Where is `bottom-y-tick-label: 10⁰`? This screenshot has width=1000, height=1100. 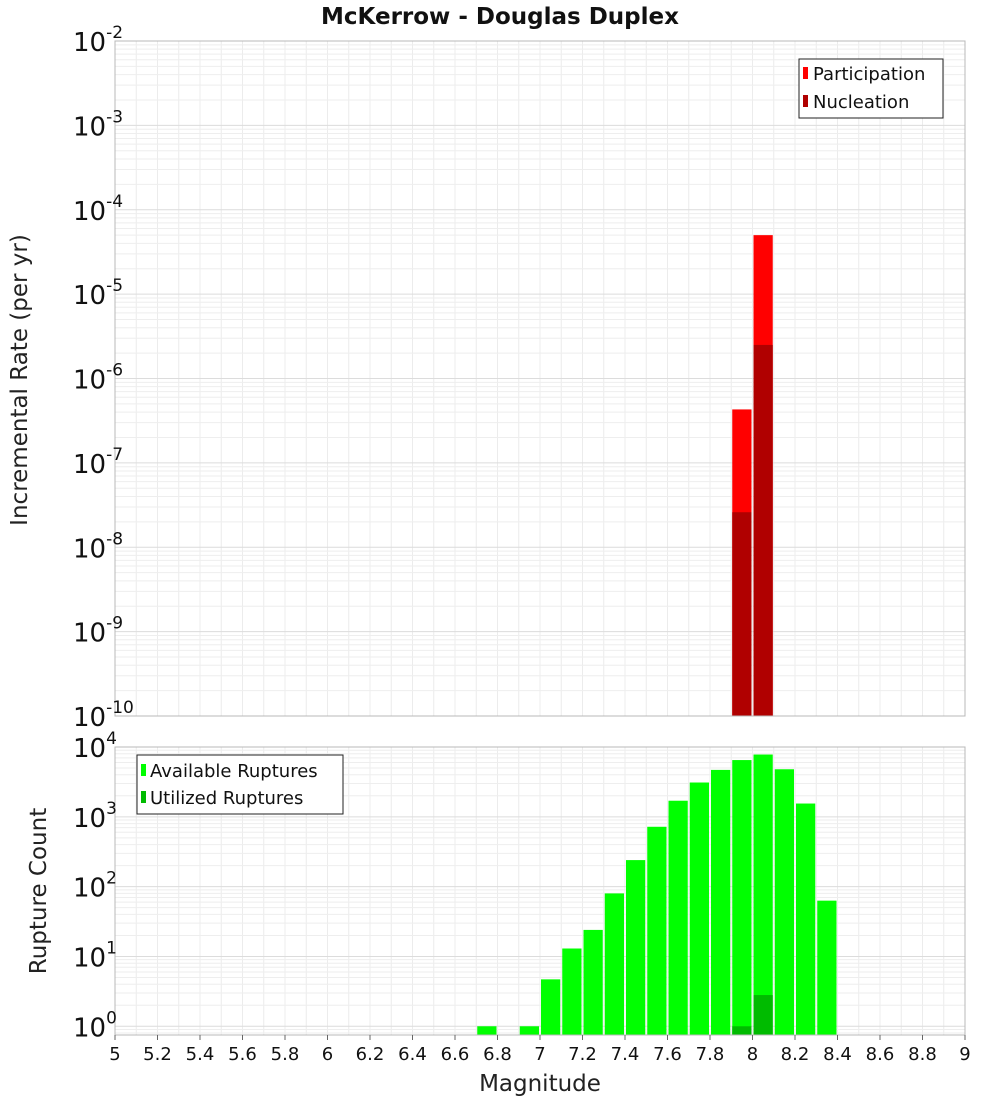 bottom-y-tick-label: 10⁰ is located at coordinates (95, 1025).